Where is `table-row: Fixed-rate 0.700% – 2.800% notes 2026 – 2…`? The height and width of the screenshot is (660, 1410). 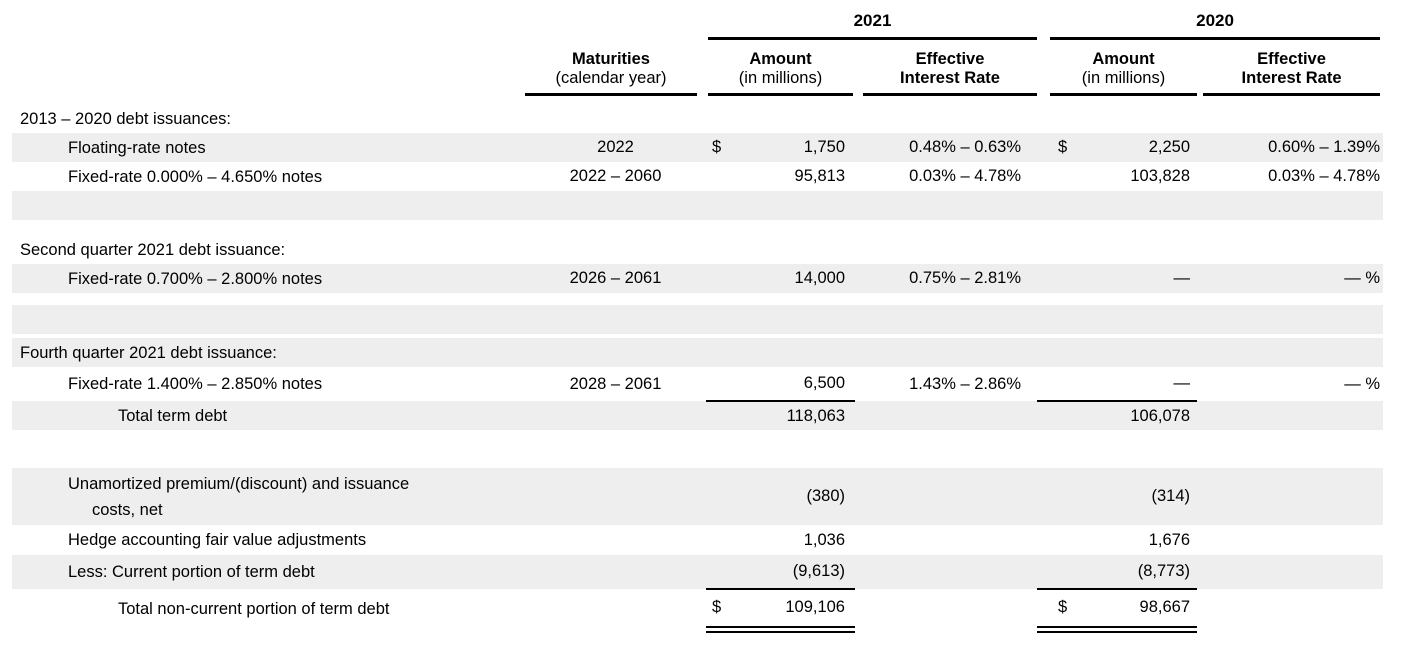 table-row: Fixed-rate 0.700% – 2.800% notes 2026 – 2… is located at coordinates (698, 278).